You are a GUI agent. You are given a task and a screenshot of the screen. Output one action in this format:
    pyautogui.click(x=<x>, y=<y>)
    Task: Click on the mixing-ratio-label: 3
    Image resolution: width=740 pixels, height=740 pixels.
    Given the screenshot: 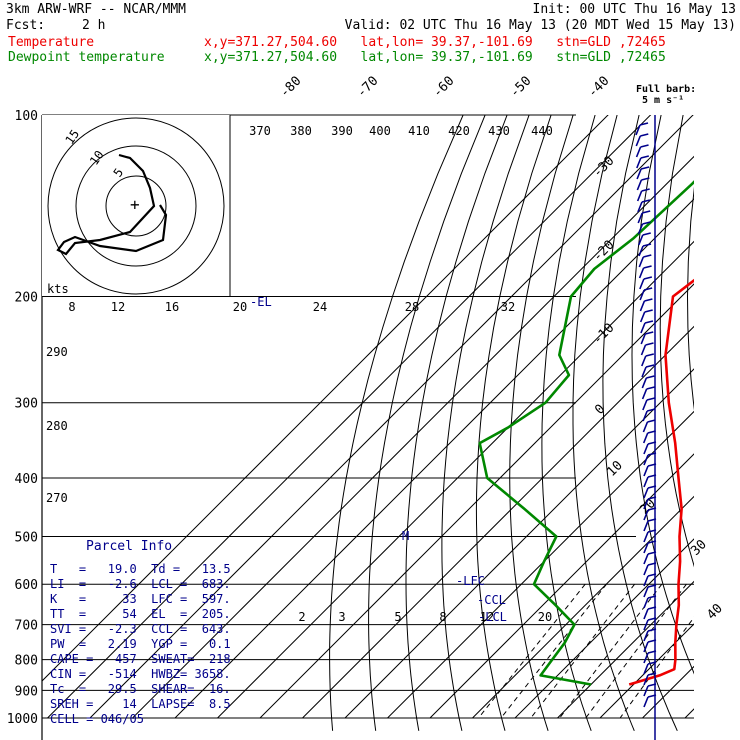 What is the action you would take?
    pyautogui.click(x=341, y=617)
    